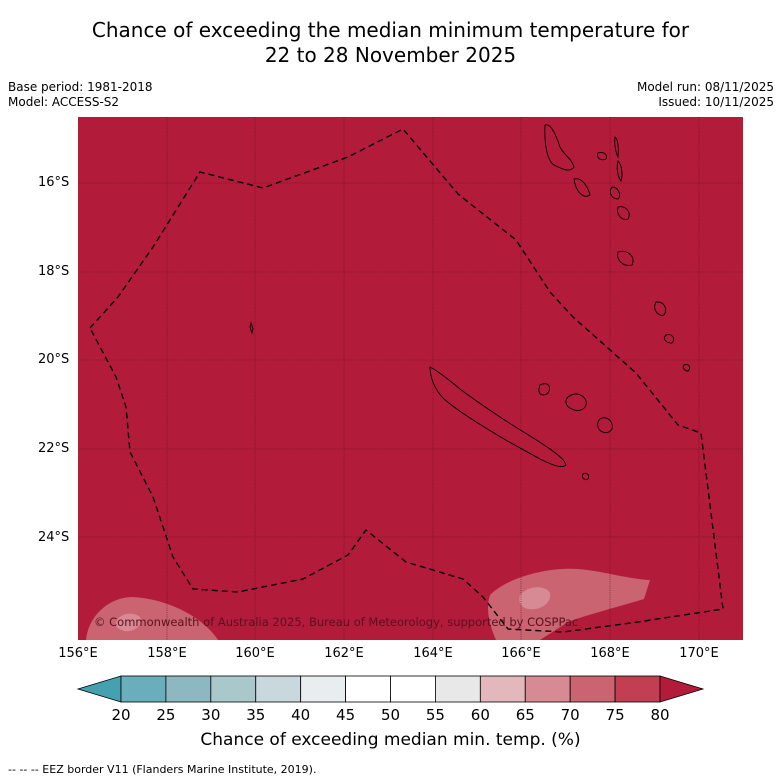 The height and width of the screenshot is (781, 781). I want to click on title-line-2: 22 to 28 November 2025, so click(390, 55).